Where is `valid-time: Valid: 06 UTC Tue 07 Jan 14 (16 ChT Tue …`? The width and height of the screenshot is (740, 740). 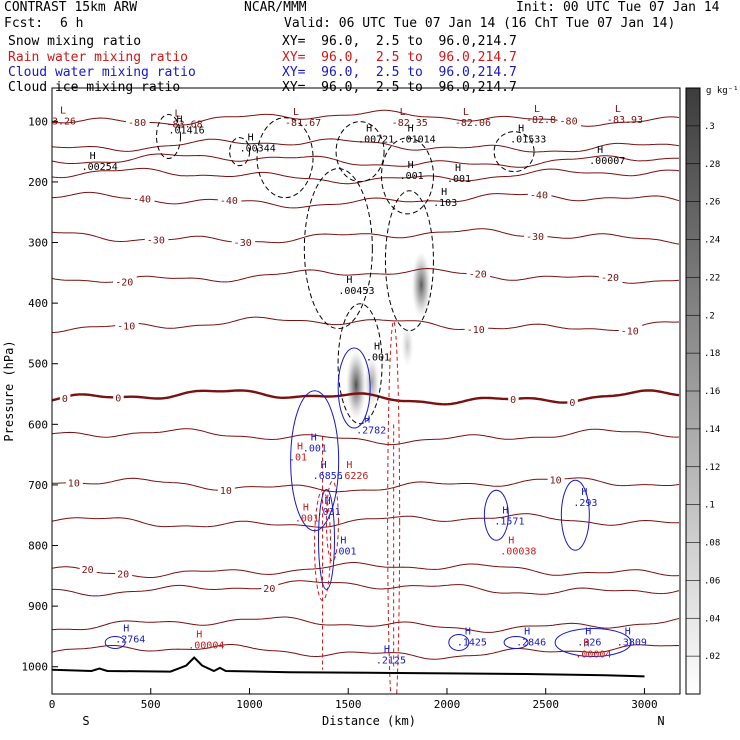 valid-time: Valid: 06 UTC Tue 07 Jan 14 (16 ChT Tue … is located at coordinates (480, 23).